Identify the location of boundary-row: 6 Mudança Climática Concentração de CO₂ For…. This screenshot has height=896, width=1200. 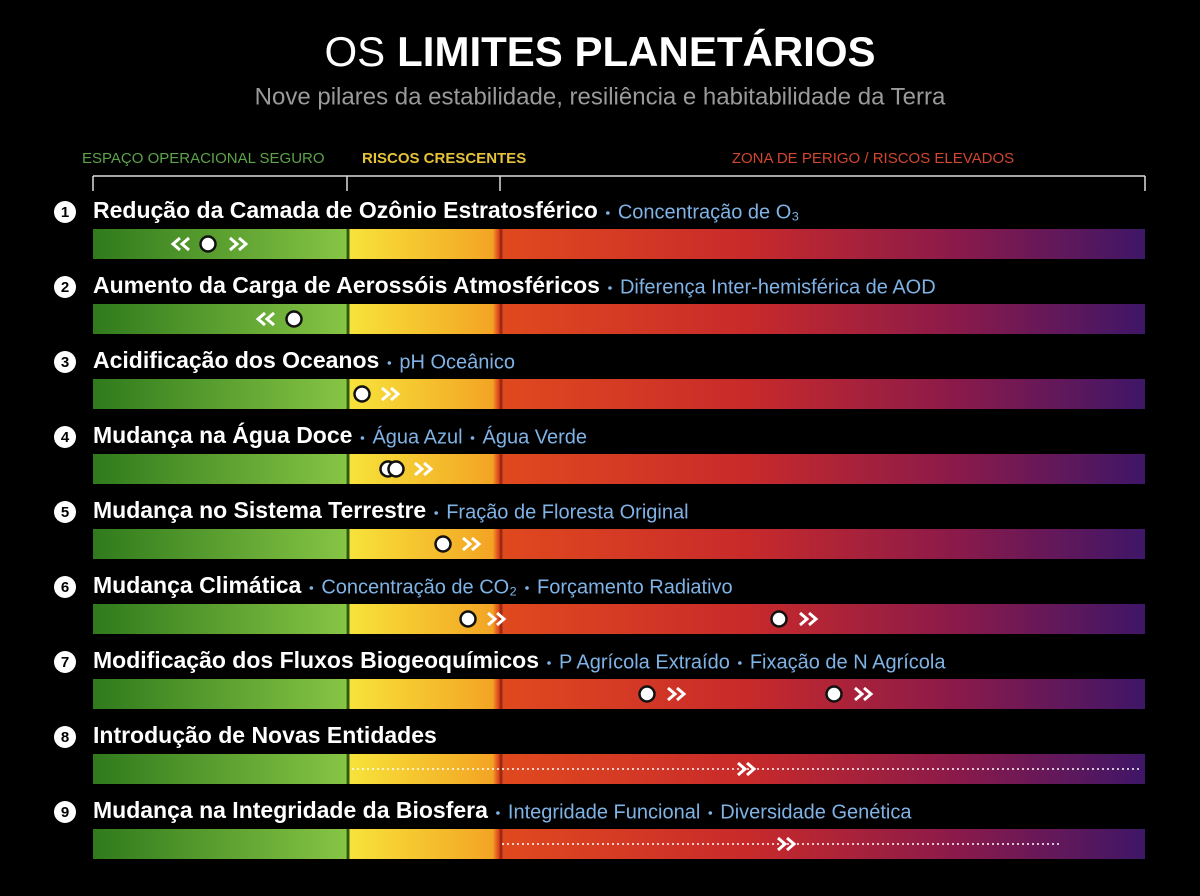
(599, 603).